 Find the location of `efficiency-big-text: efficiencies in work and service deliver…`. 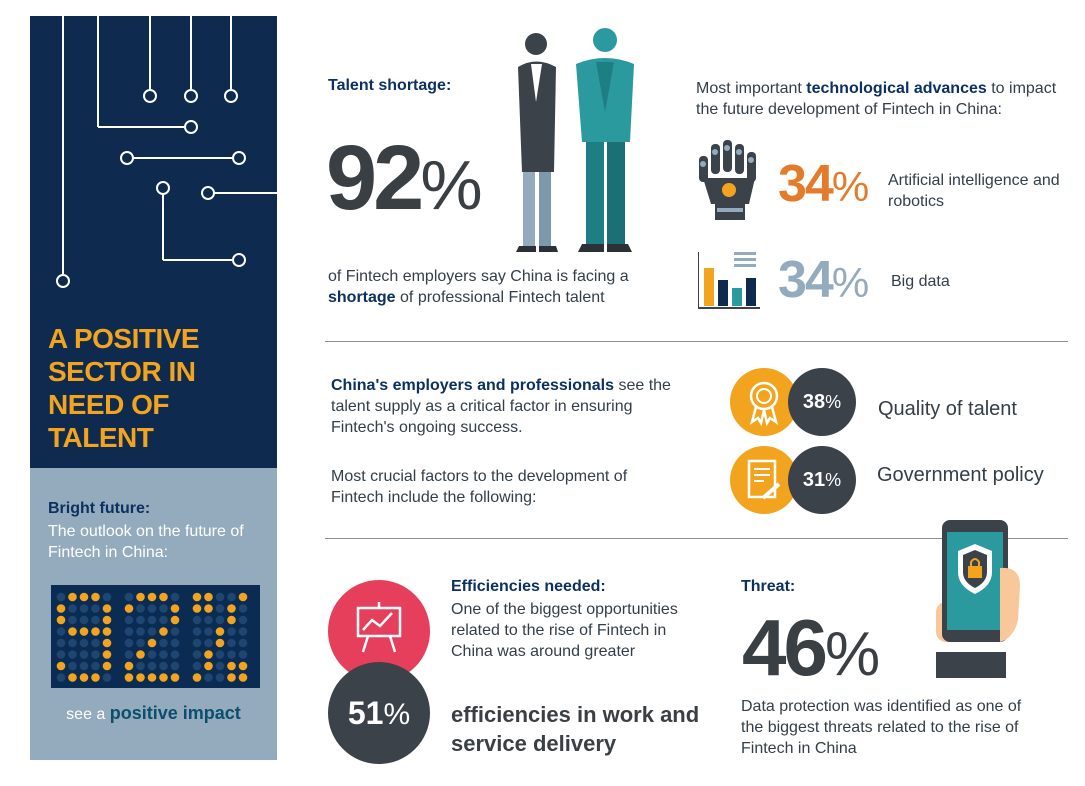

efficiency-big-text: efficiencies in work and service deliver… is located at coordinates (575, 729).